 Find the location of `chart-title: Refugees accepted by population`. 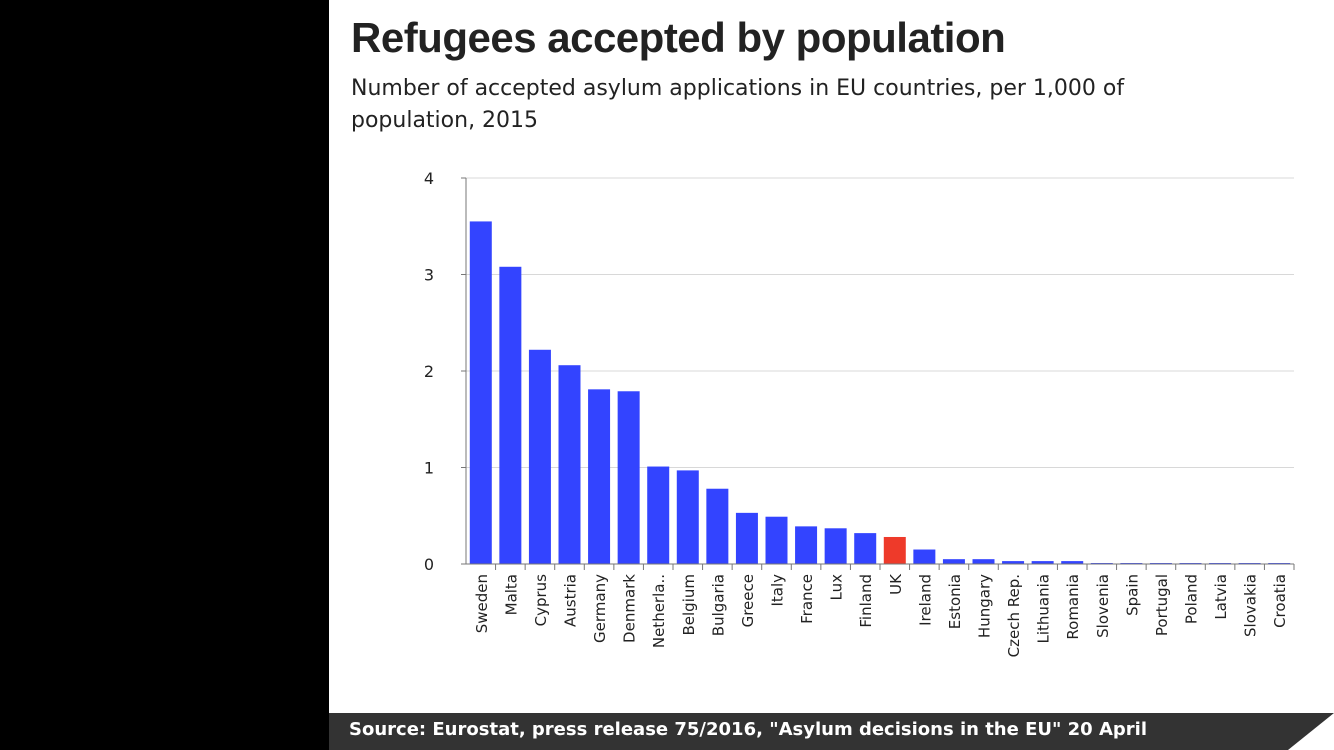

chart-title: Refugees accepted by population is located at coordinates (678, 37).